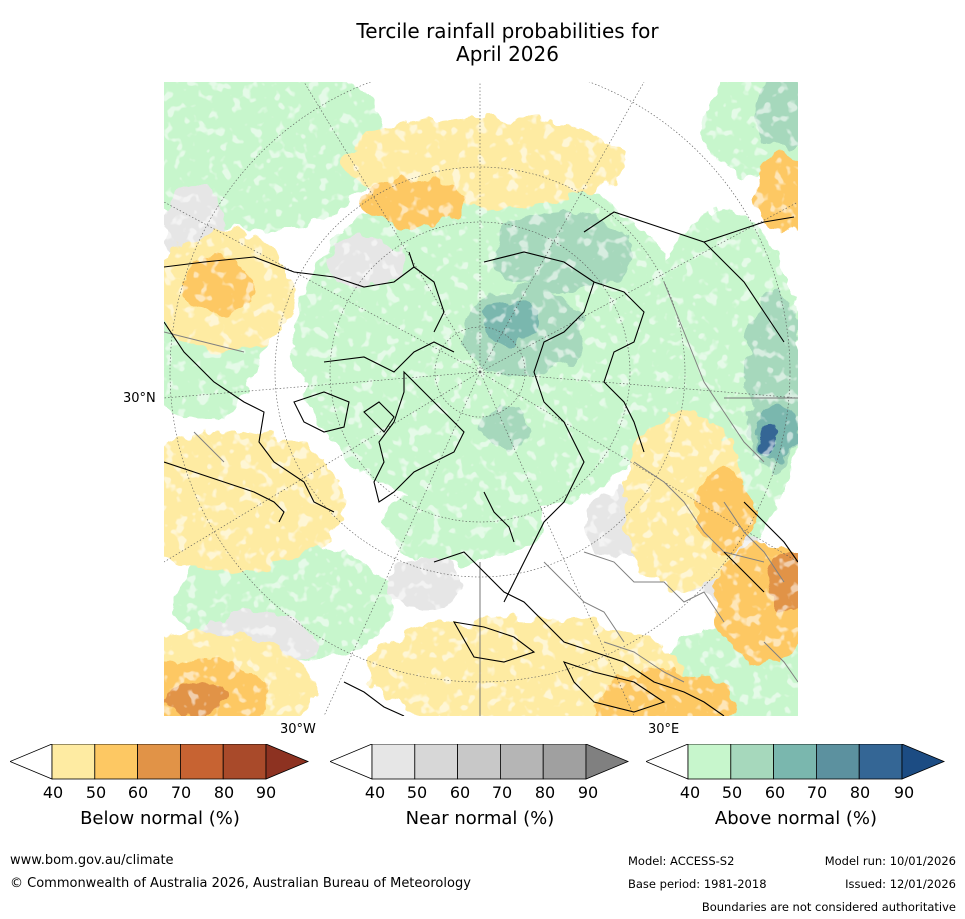 The image size is (965, 919). Describe the element at coordinates (507, 54) in the screenshot. I see `title-line-2: April 2026` at that location.